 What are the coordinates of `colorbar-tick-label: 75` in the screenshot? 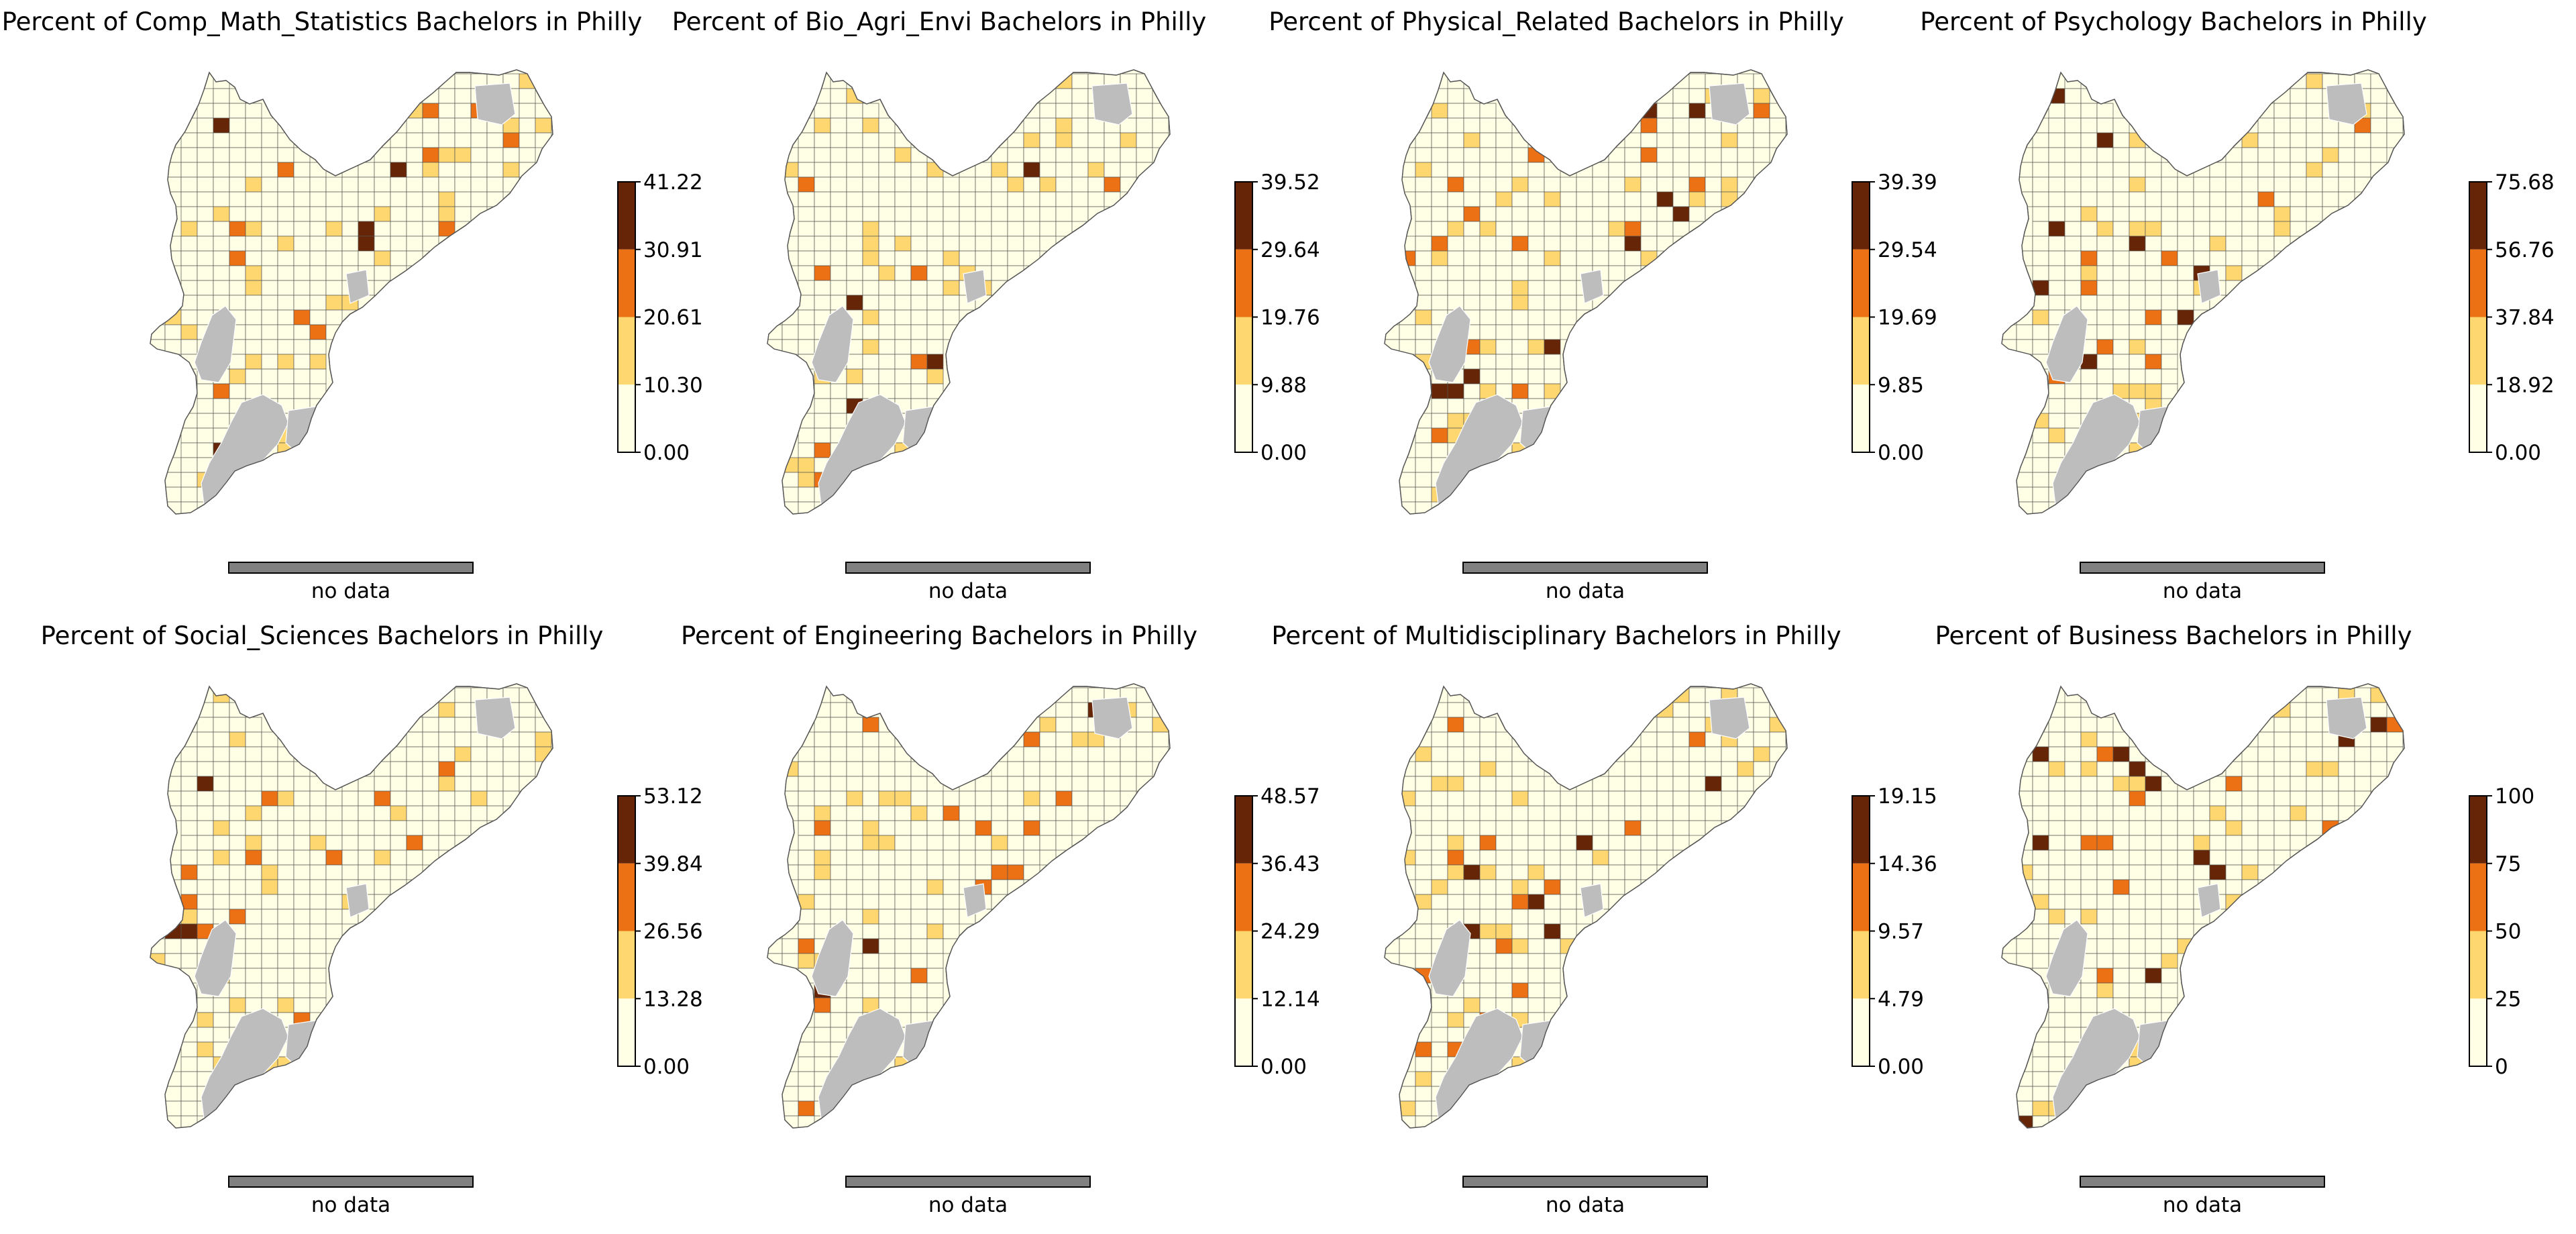 It's located at (2508, 864).